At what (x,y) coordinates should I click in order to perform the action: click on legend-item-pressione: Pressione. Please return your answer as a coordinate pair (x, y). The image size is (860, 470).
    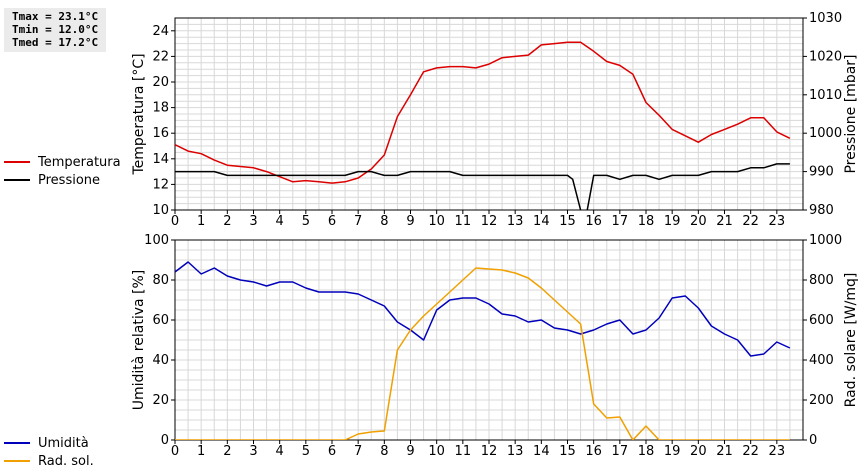
    Looking at the image, I should click on (62, 180).